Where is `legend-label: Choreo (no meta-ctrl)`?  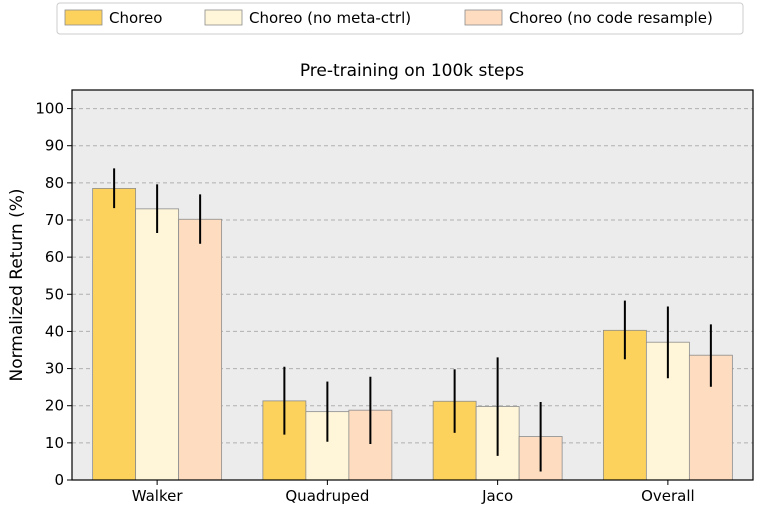
legend-label: Choreo (no meta-ctrl) is located at coordinates (330, 18).